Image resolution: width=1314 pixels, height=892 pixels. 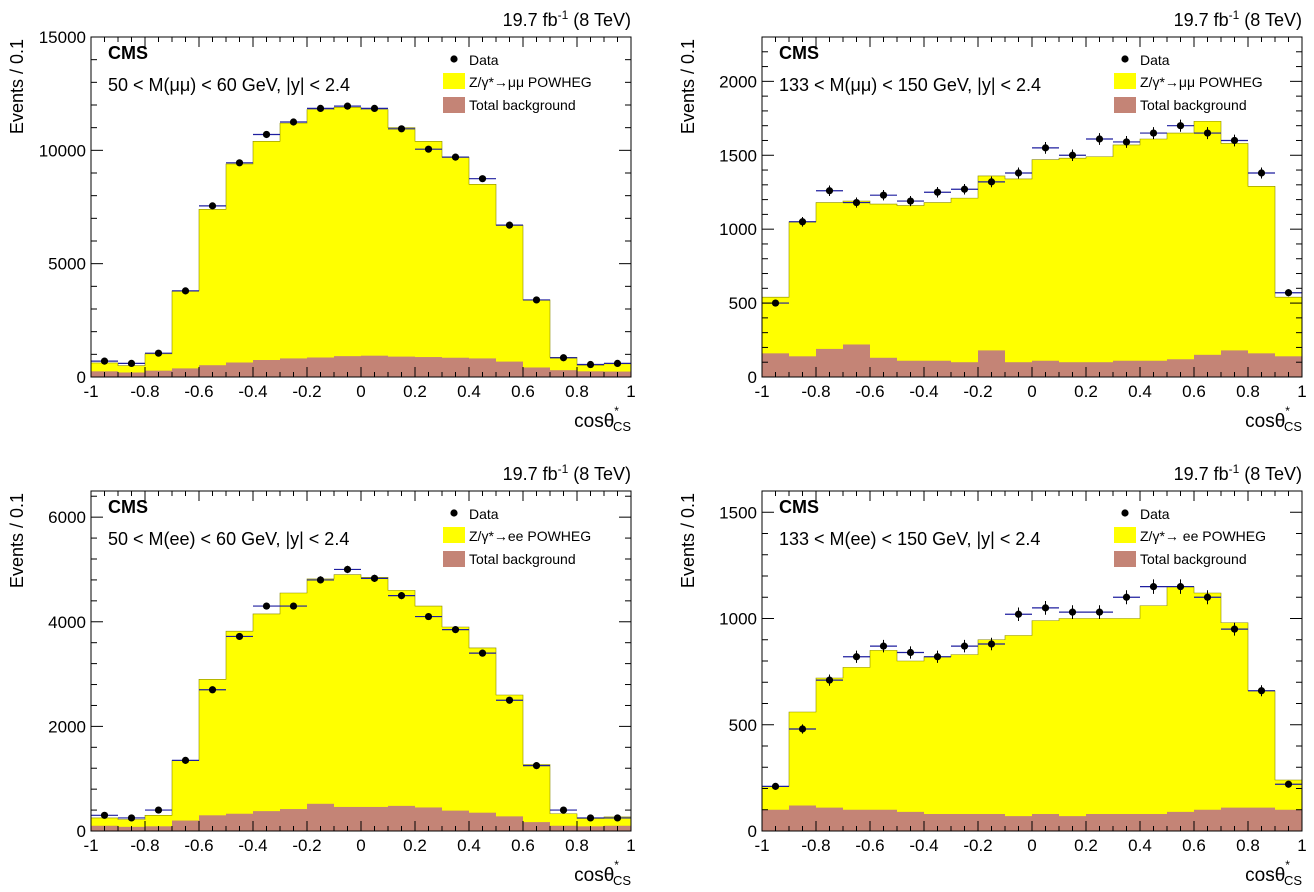 What do you see at coordinates (799, 53) in the screenshot?
I see `cms-label: CMS` at bounding box center [799, 53].